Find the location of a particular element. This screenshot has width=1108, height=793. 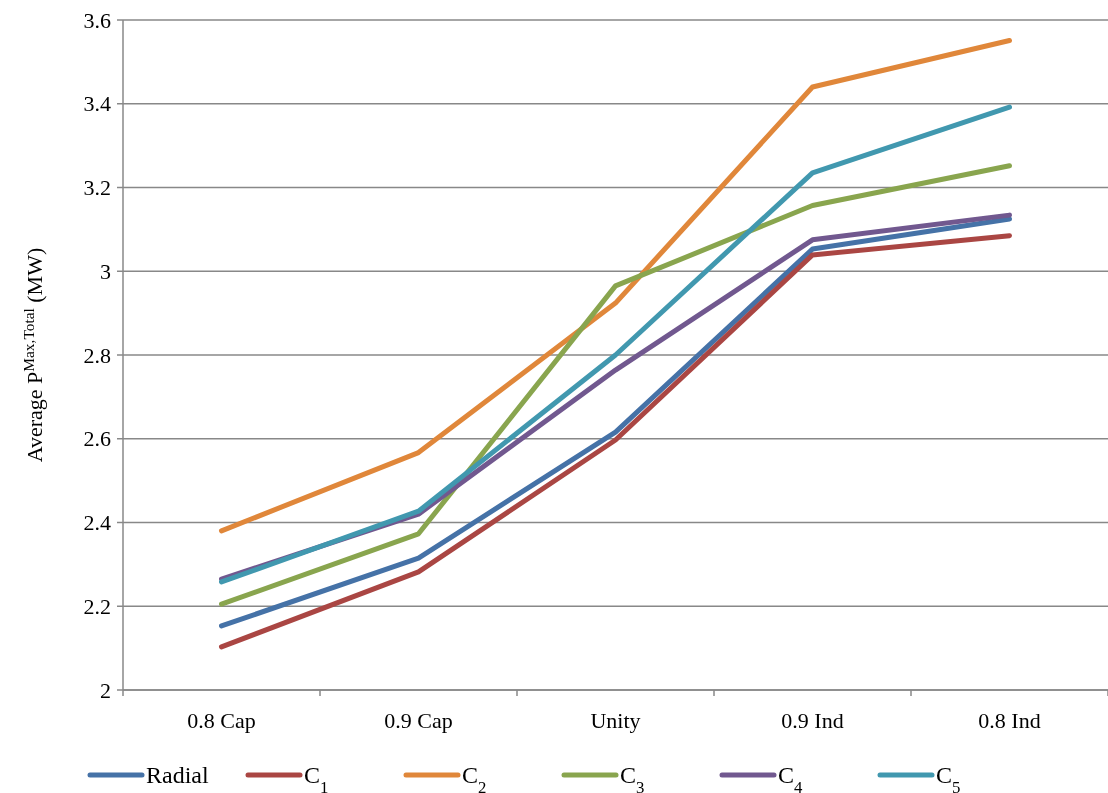

legend-label: C$_{3}$ is located at coordinates (632, 777).